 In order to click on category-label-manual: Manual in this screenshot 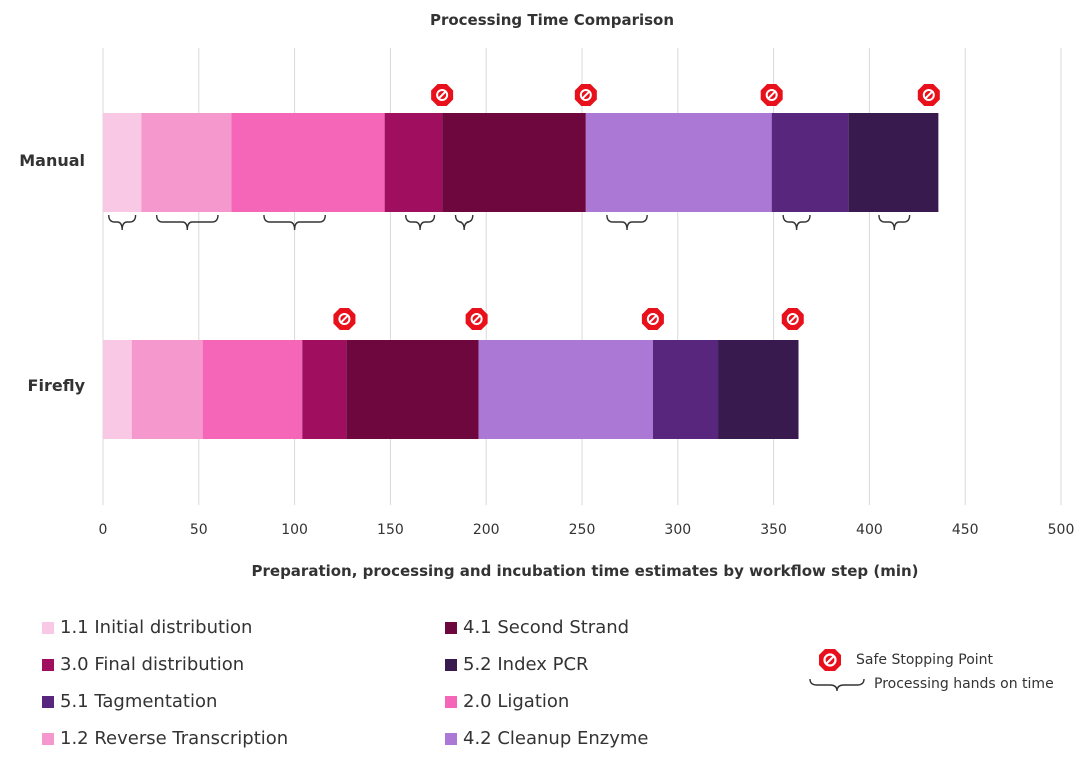, I will do `click(52, 160)`.